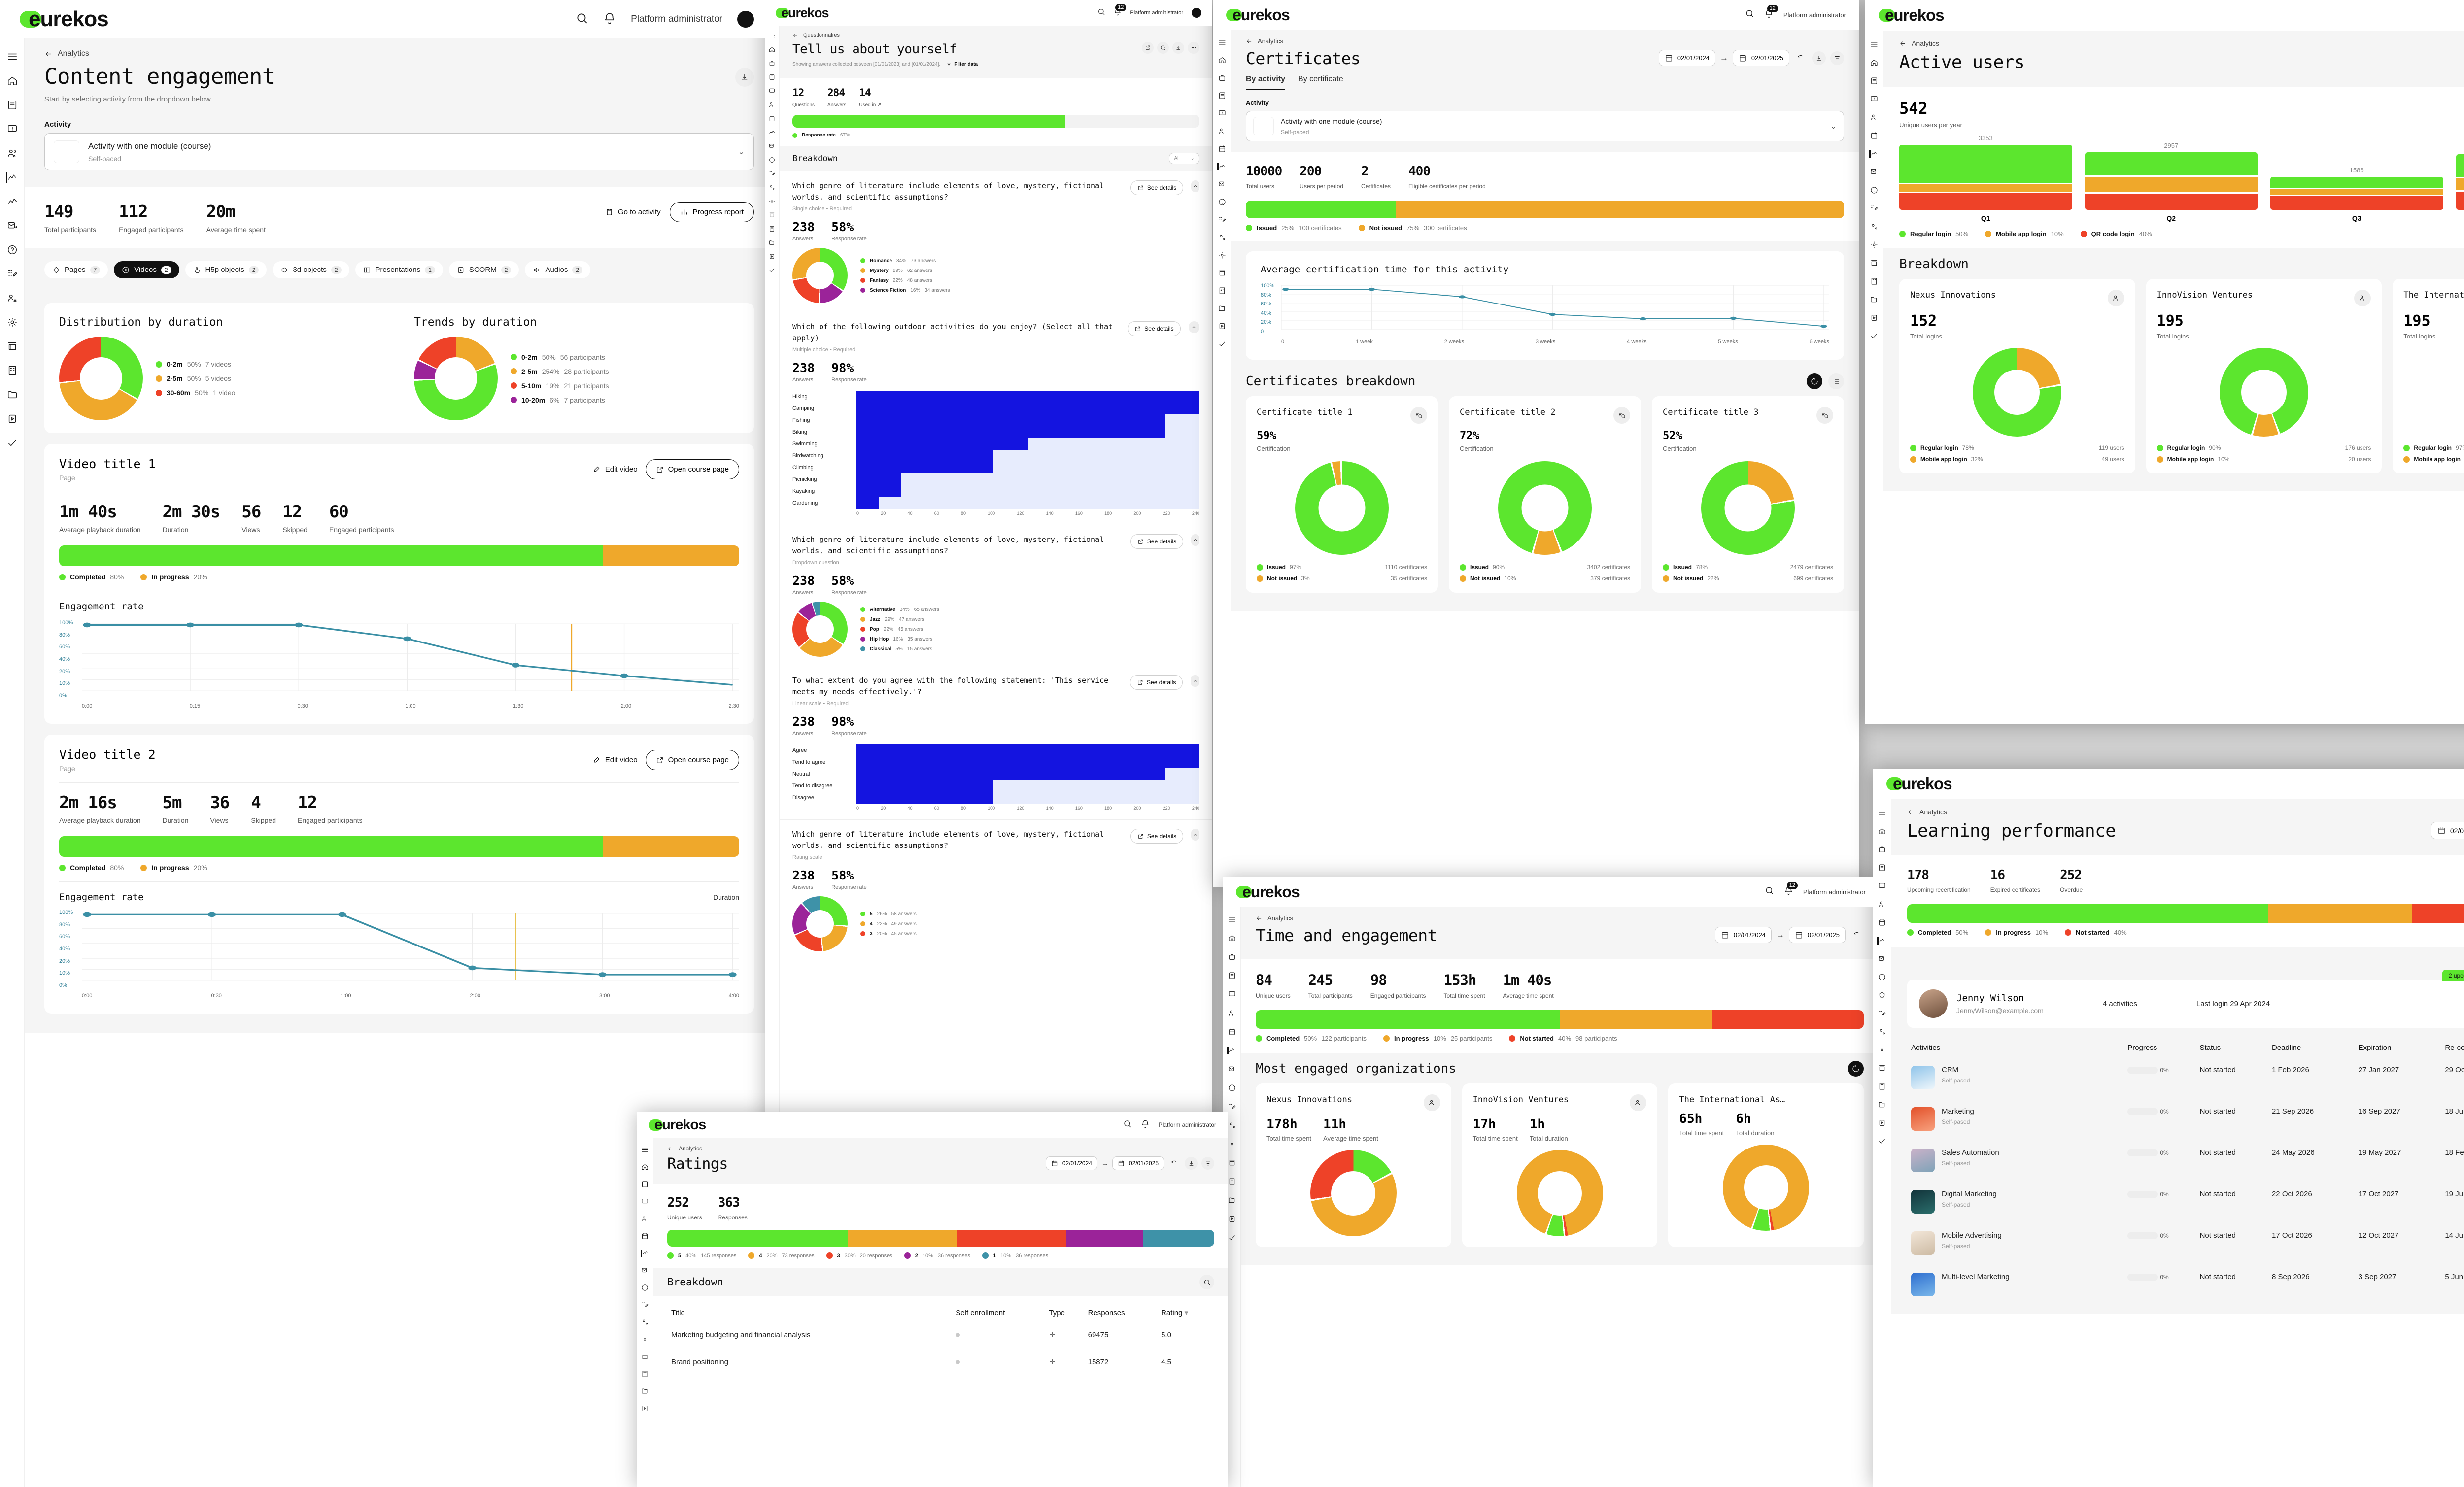 This screenshot has height=1487, width=2464. I want to click on edit-video-button: Edit video, so click(615, 760).